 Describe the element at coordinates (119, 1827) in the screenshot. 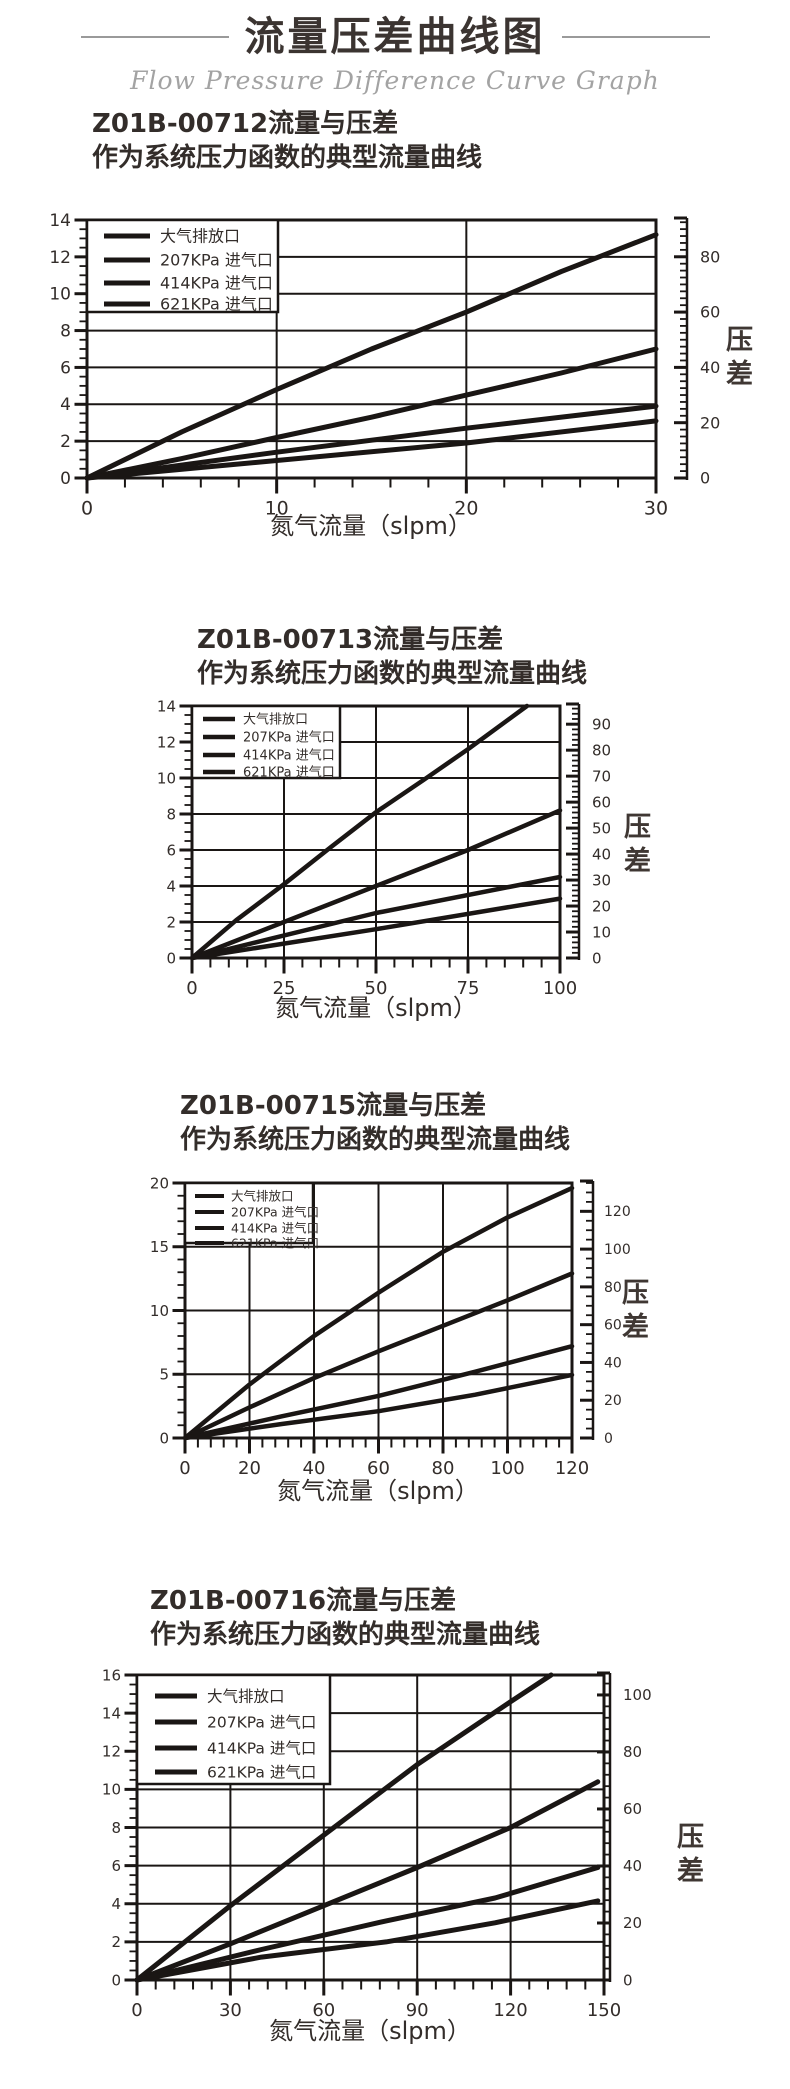

I see `left-axis: 0 2 4 6 8 10 12 14 16` at that location.